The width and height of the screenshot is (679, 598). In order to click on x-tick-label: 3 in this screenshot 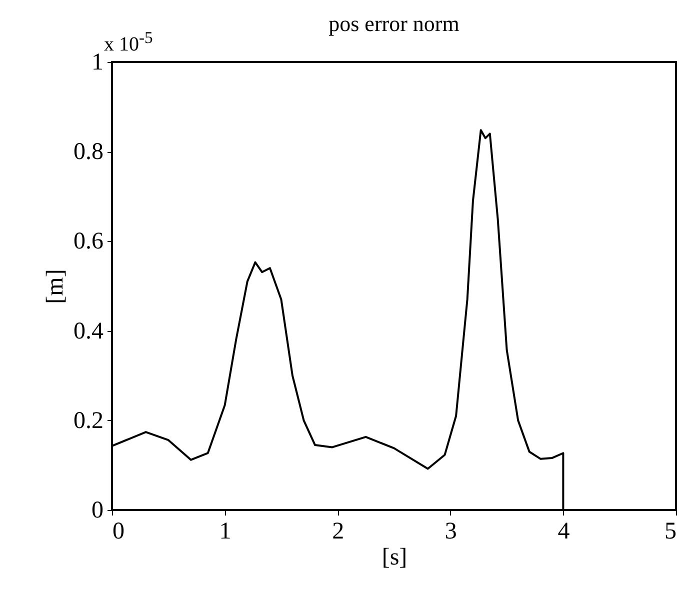, I will do `click(450, 531)`.